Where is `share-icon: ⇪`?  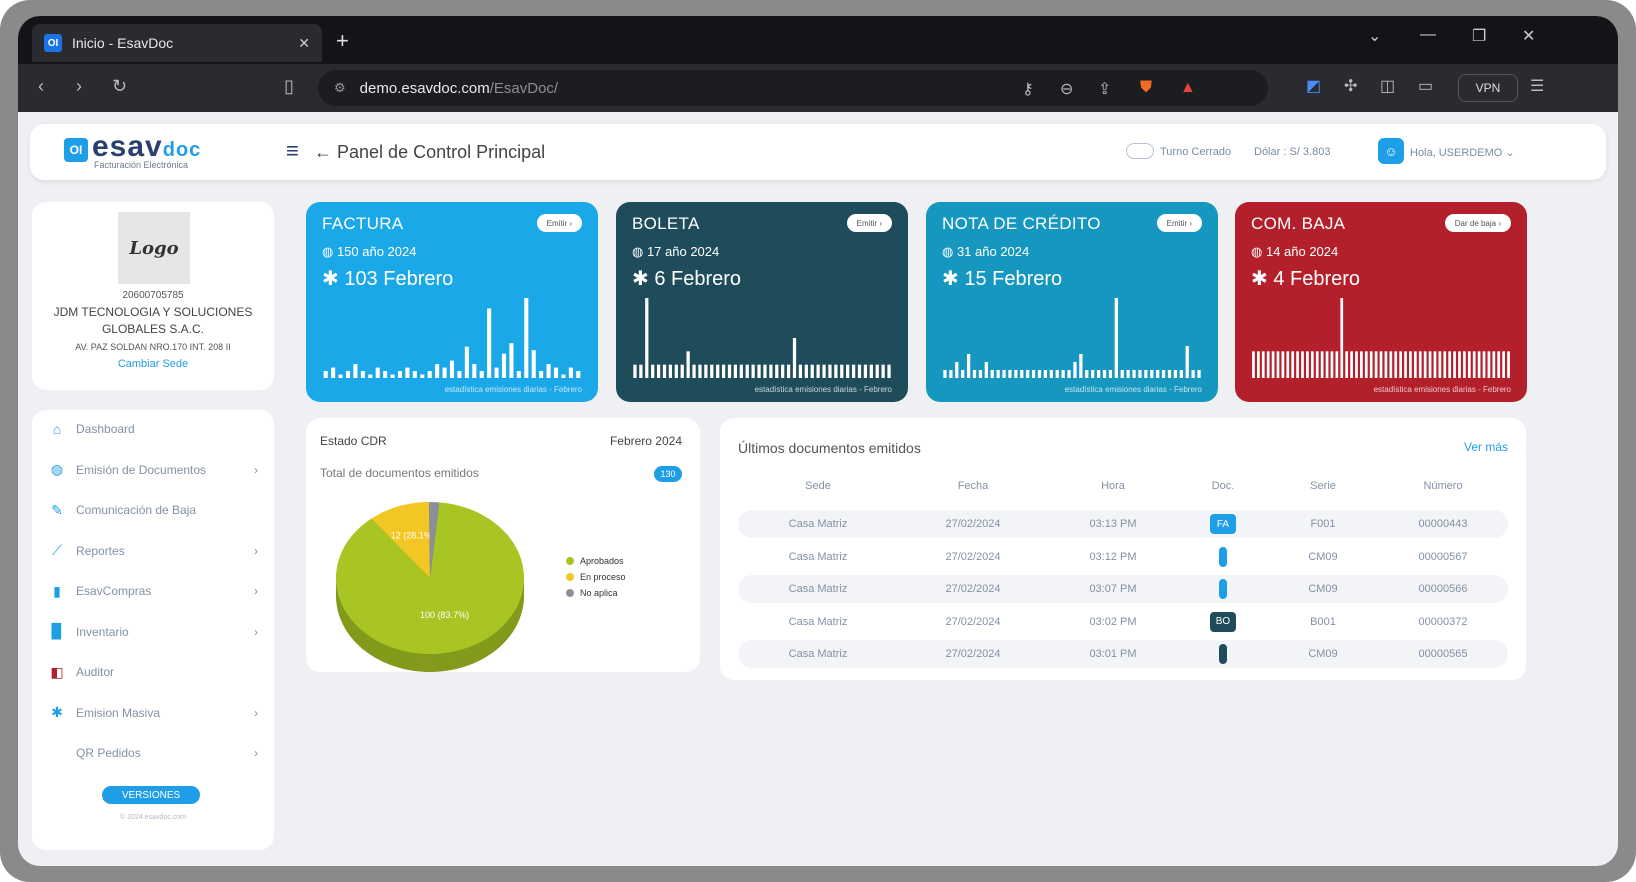
share-icon: ⇪ is located at coordinates (1105, 89).